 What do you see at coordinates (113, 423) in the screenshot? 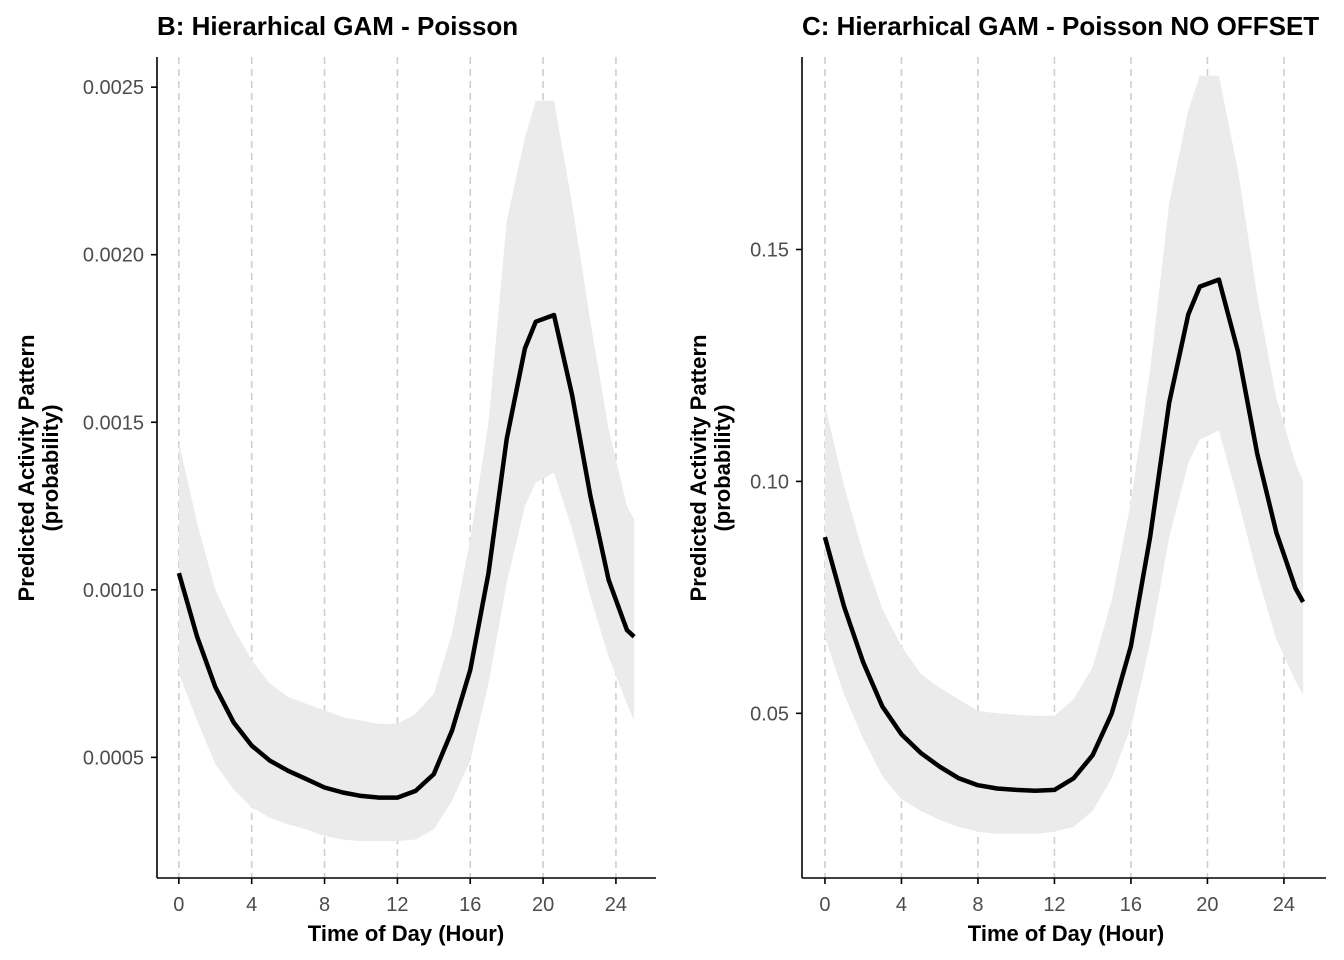
I see `panel-b-y-tick-label: 0.0015` at bounding box center [113, 423].